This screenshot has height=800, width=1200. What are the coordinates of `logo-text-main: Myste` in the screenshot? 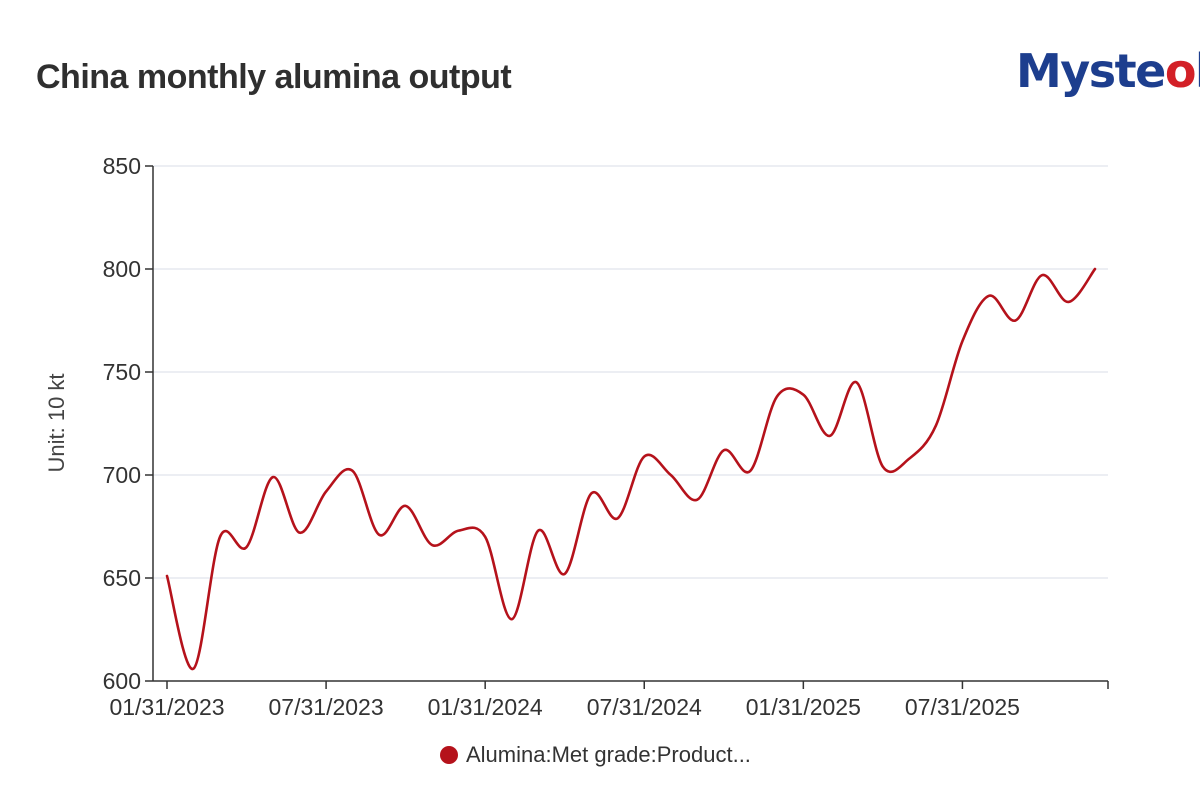 It's located at (1091, 71).